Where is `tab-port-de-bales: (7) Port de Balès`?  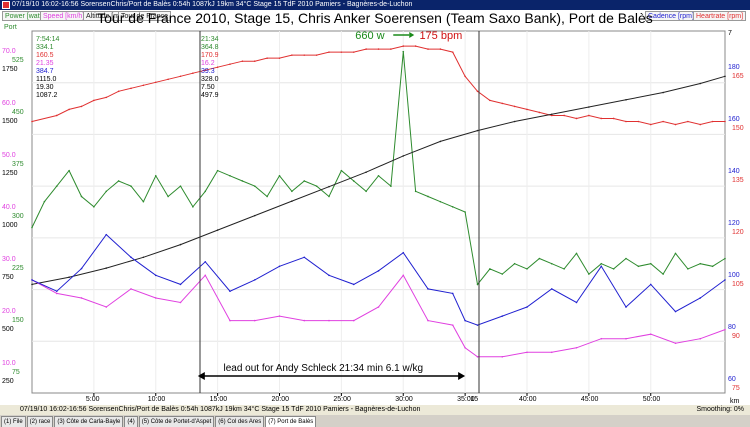 tab-port-de-bales: (7) Port de Balès is located at coordinates (291, 421).